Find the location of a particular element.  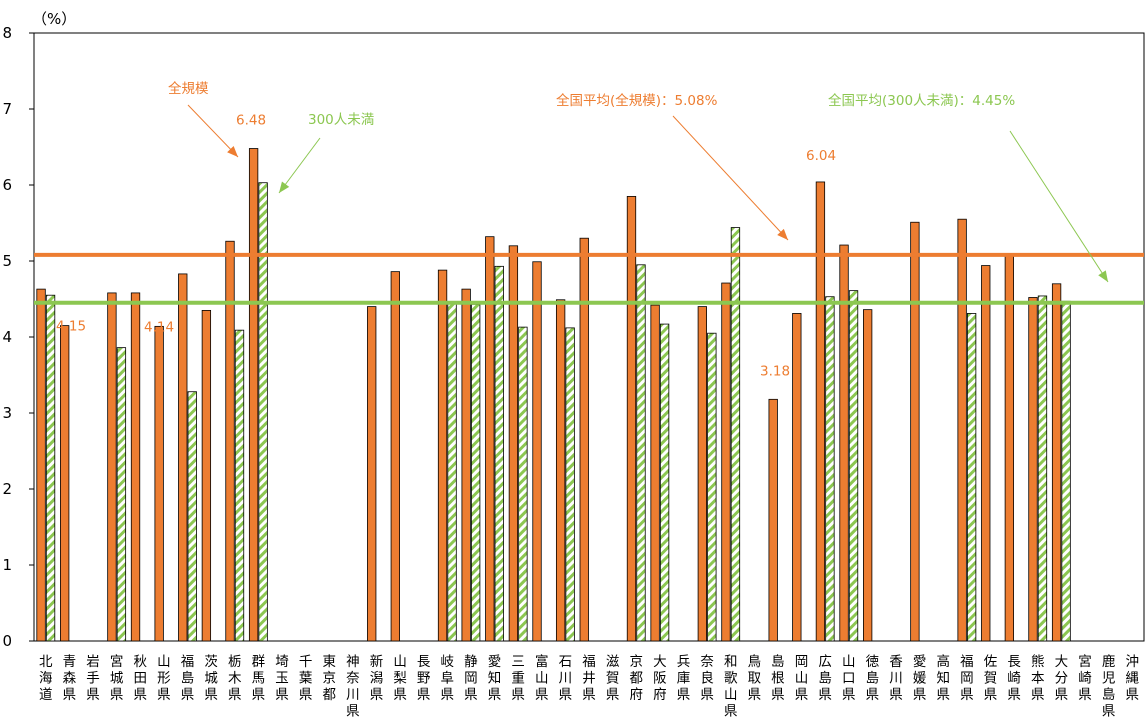

reference-label-avg-all: 全国平均(全規模)：5.08% is located at coordinates (637, 100).